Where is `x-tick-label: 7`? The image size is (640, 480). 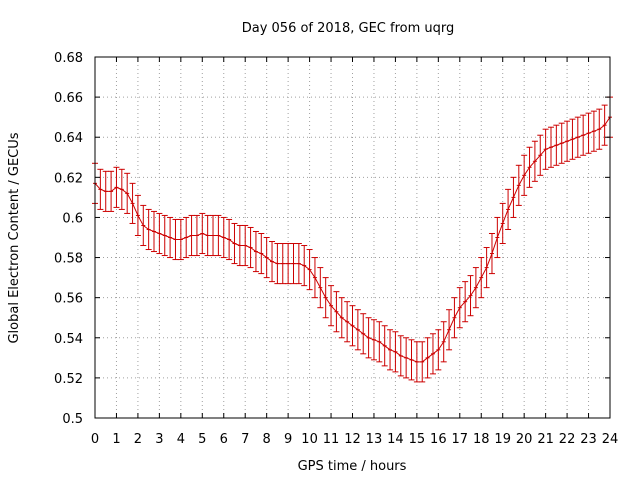 x-tick-label: 7 is located at coordinates (245, 439).